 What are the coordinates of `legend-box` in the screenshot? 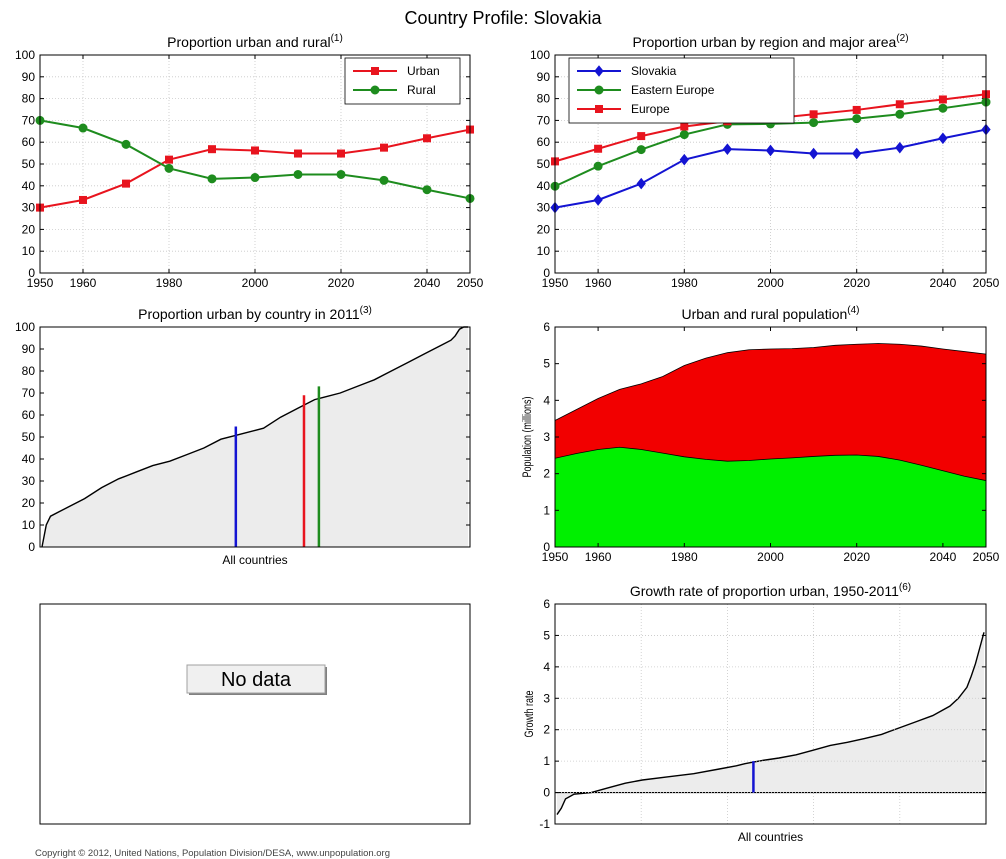 It's located at (402, 81).